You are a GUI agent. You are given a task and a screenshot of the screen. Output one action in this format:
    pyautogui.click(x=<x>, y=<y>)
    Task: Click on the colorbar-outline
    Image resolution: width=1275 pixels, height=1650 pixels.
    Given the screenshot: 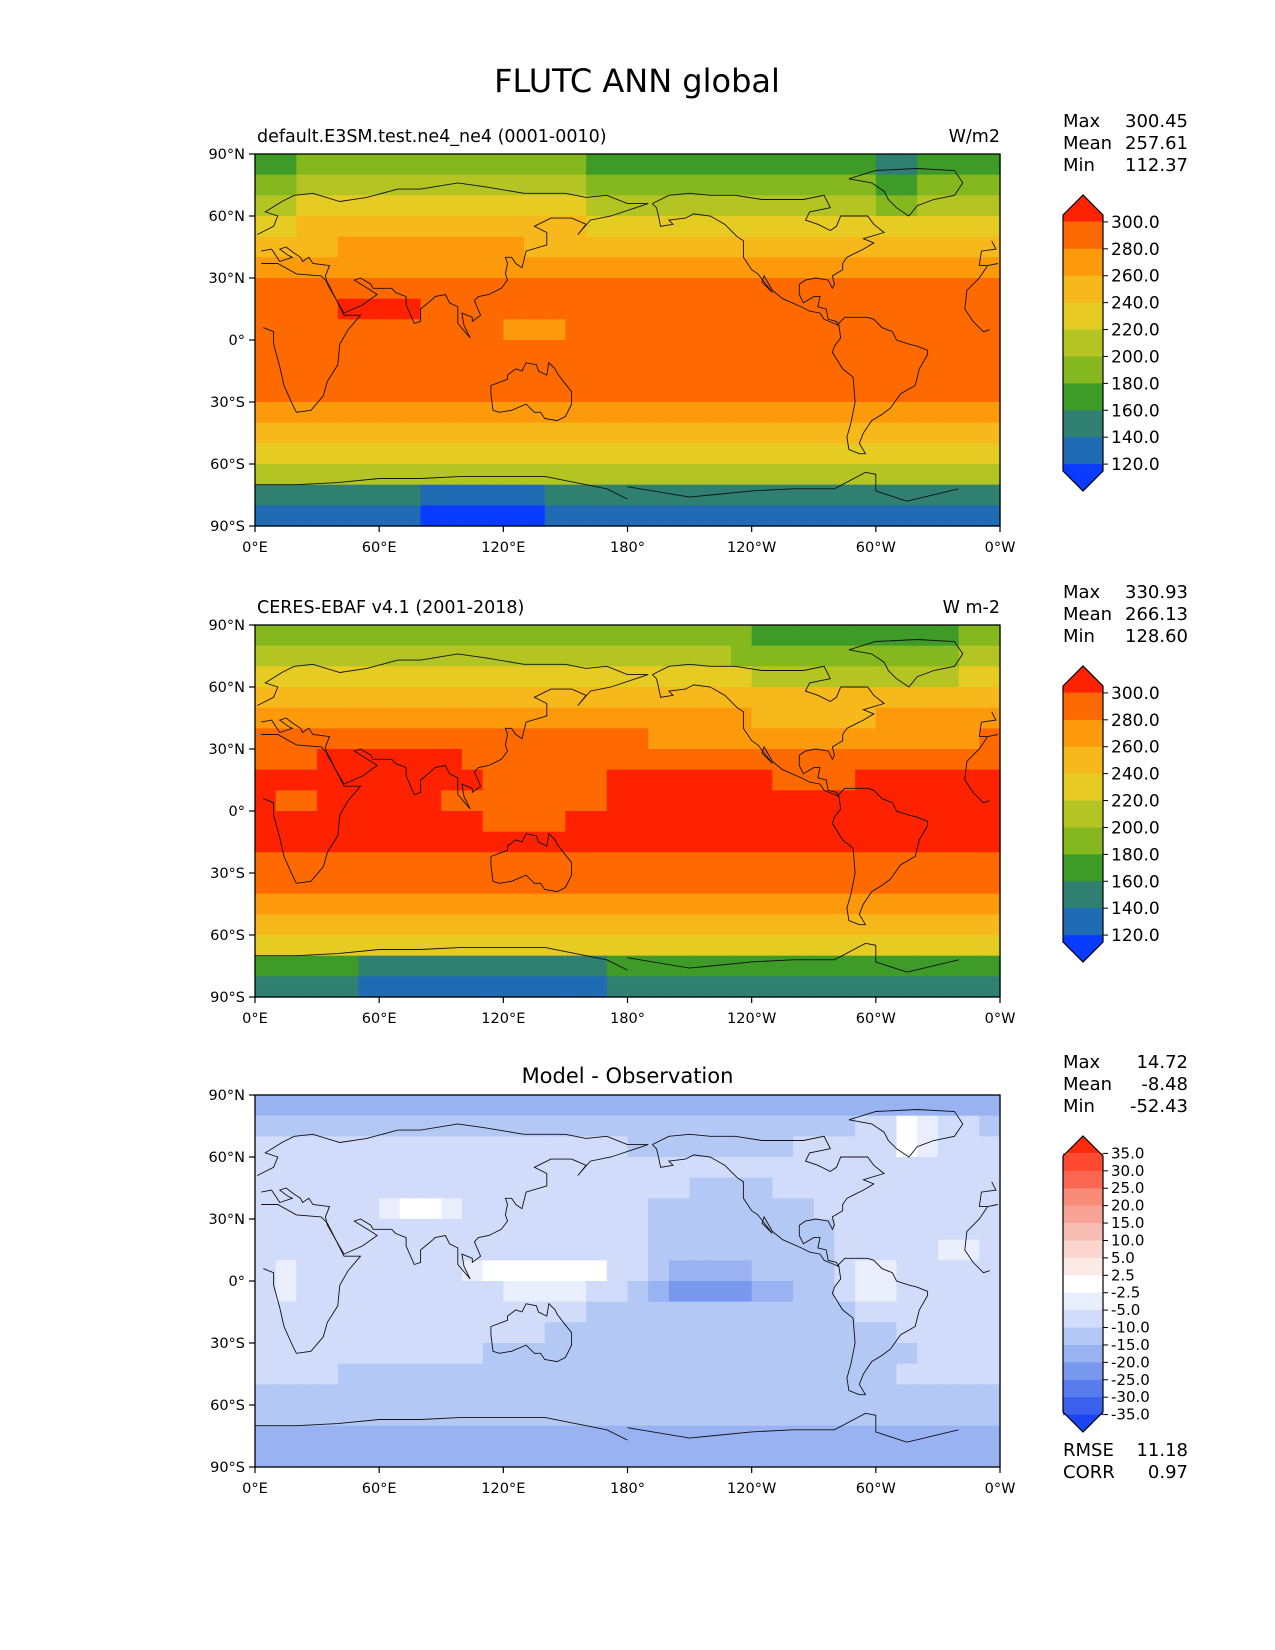 What is the action you would take?
    pyautogui.click(x=1083, y=343)
    